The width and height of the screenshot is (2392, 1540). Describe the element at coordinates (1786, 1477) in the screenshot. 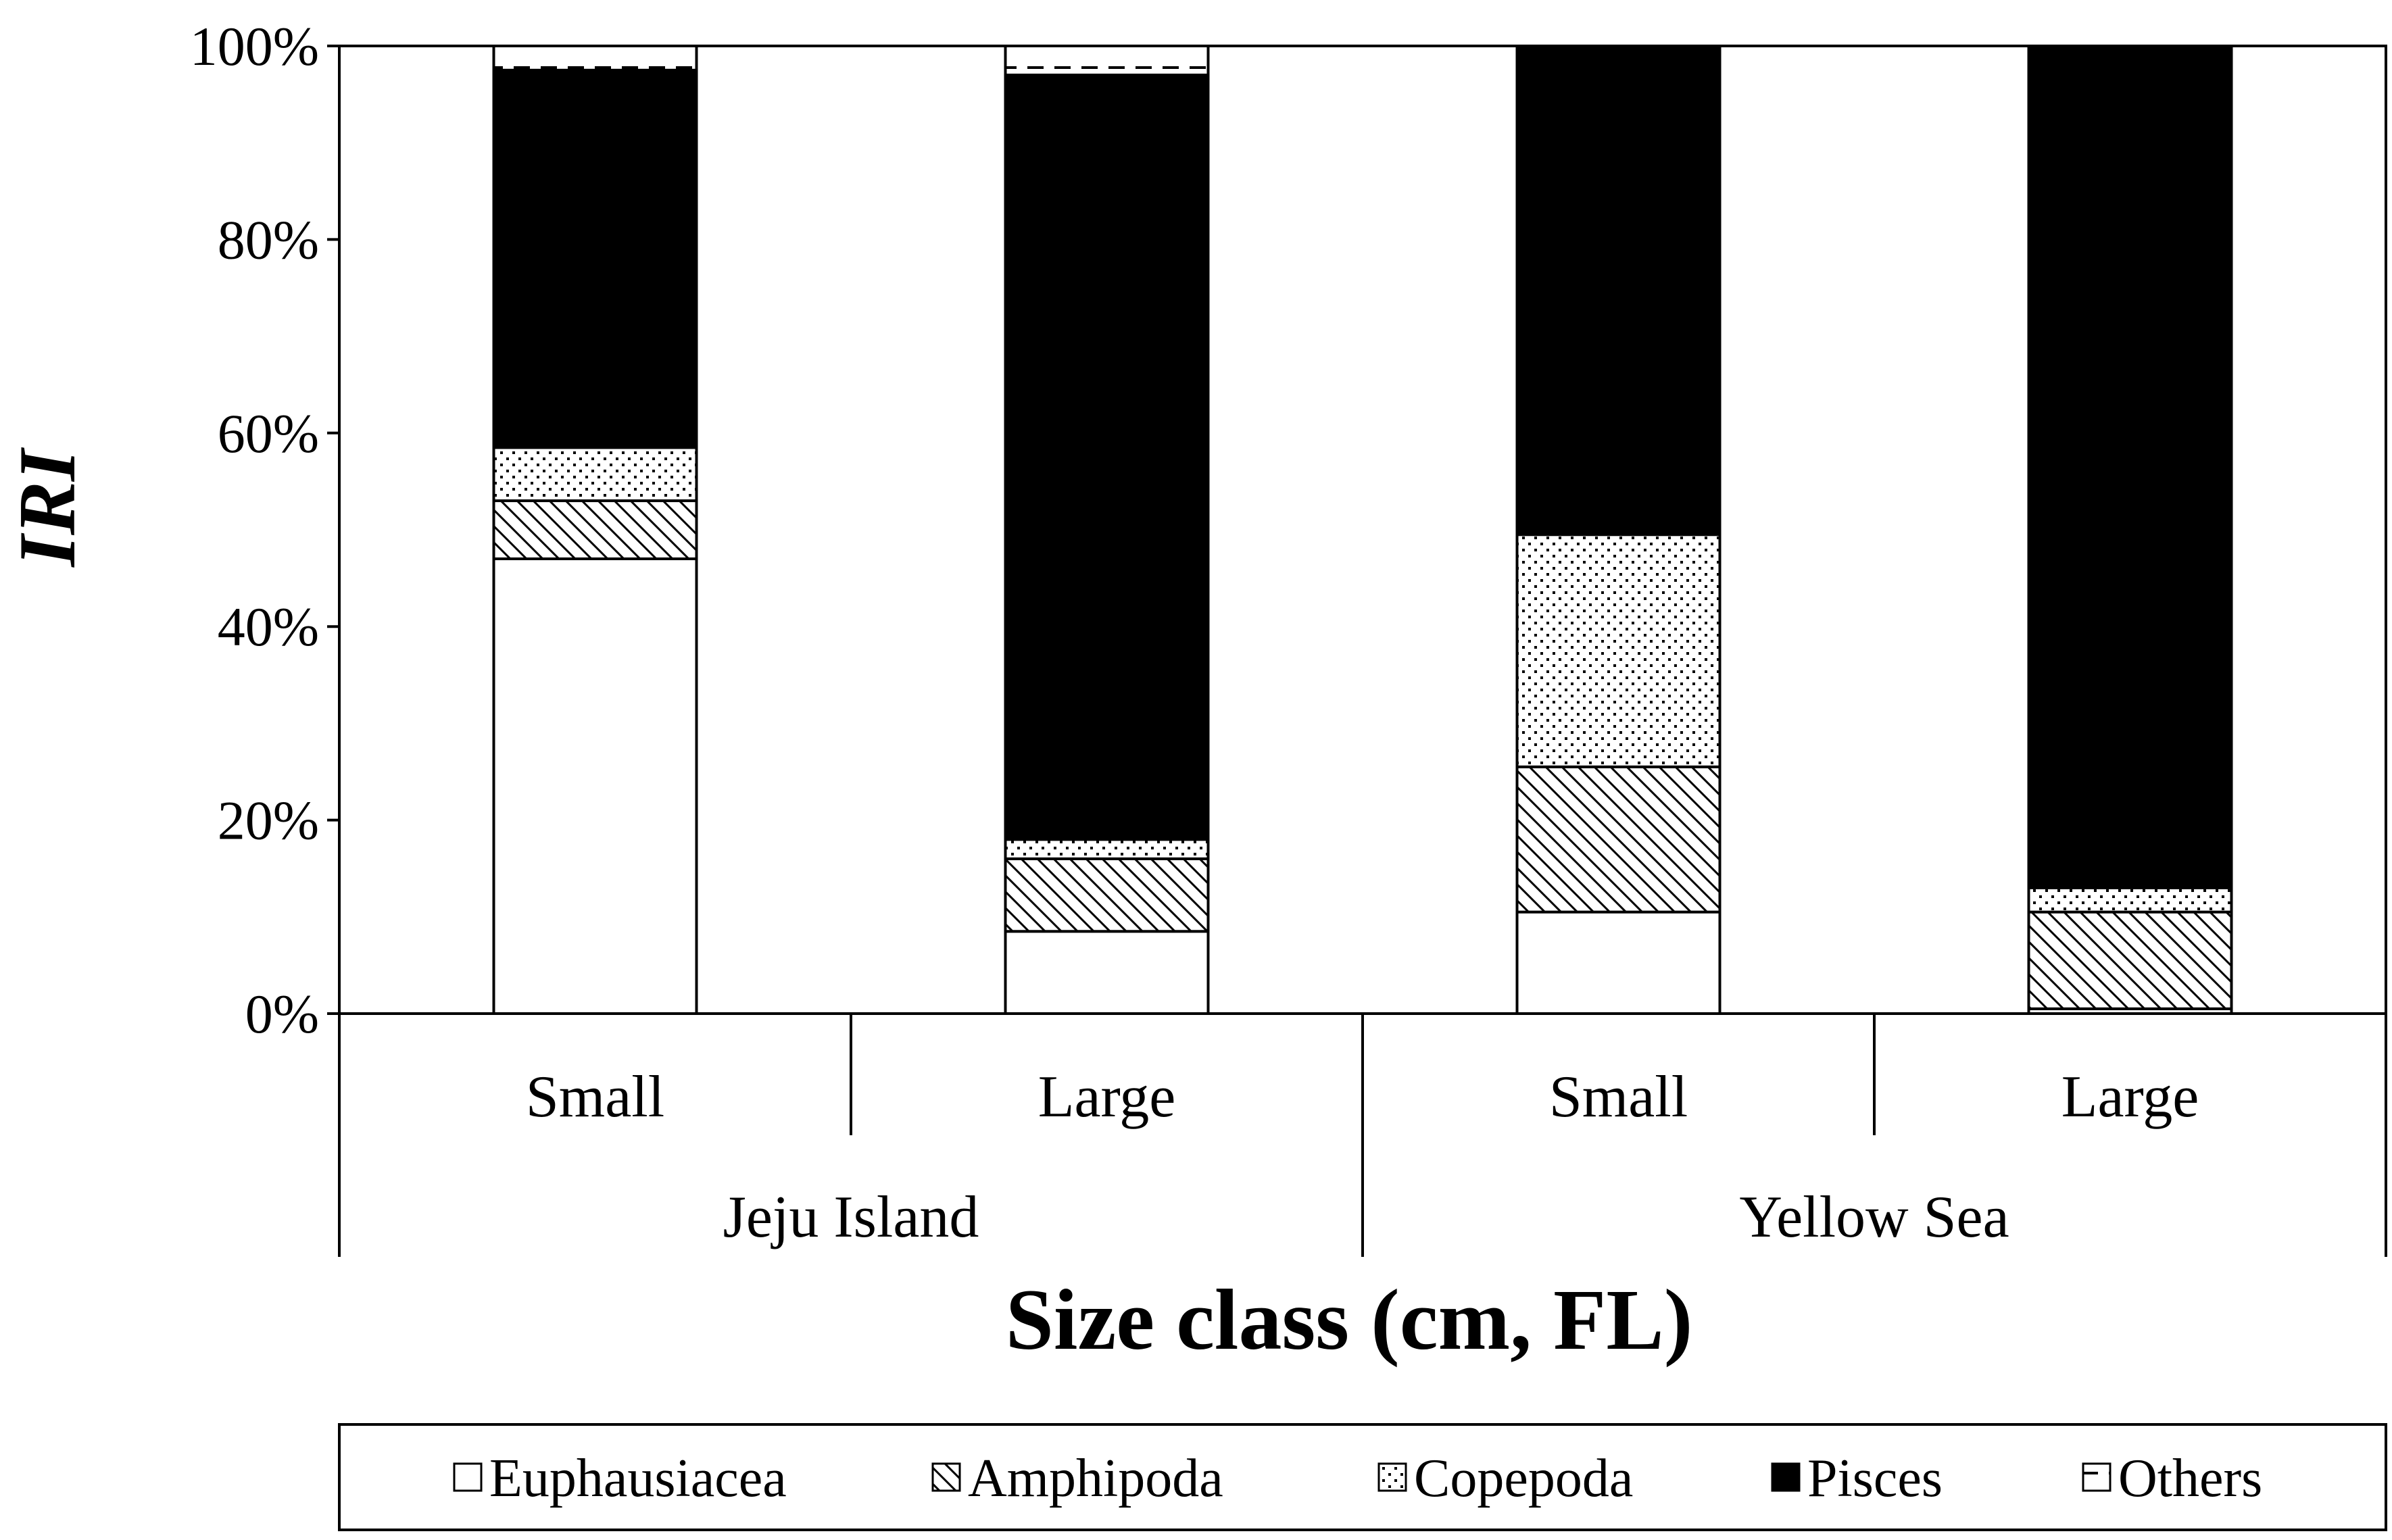

I see `legend-swatch-pisces` at that location.